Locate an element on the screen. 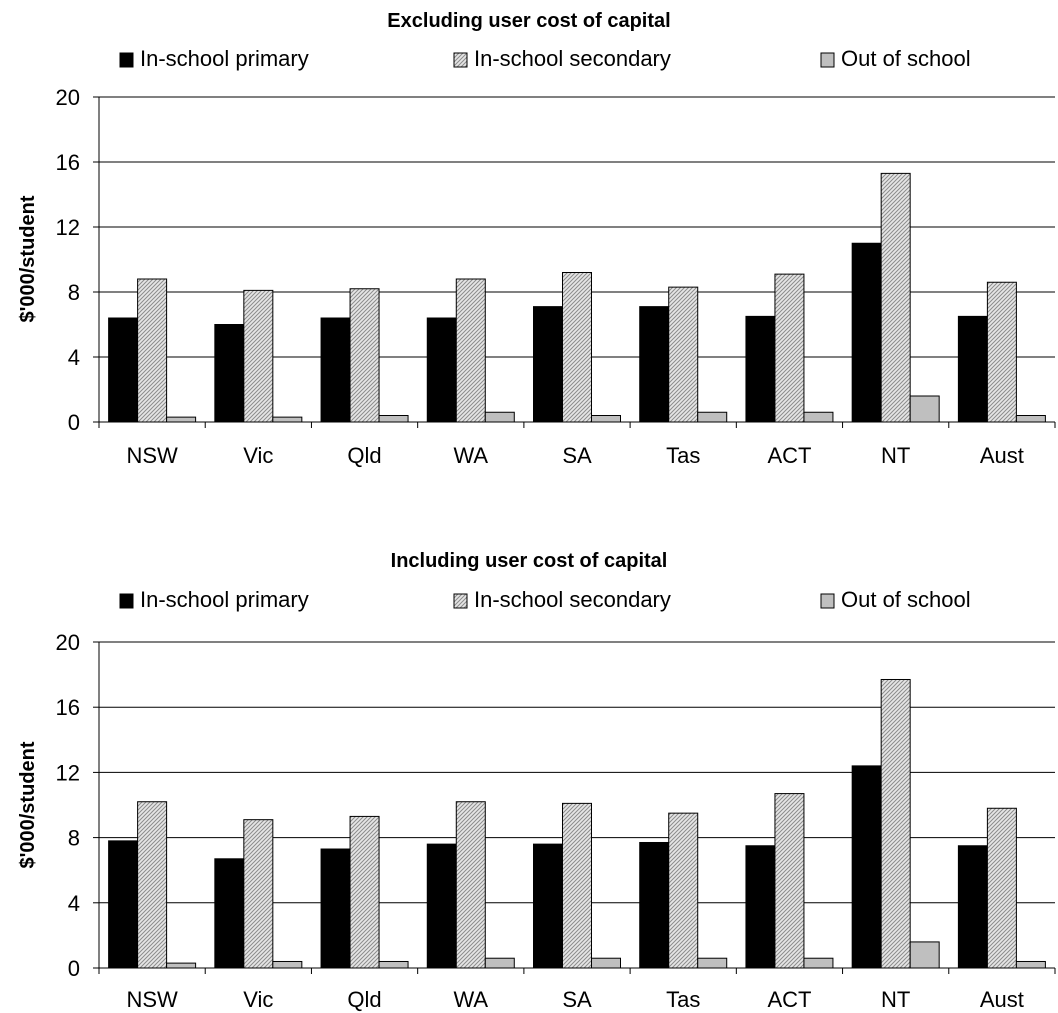 This screenshot has width=1058, height=1013. x-tick-label-nt: NT is located at coordinates (895, 455).